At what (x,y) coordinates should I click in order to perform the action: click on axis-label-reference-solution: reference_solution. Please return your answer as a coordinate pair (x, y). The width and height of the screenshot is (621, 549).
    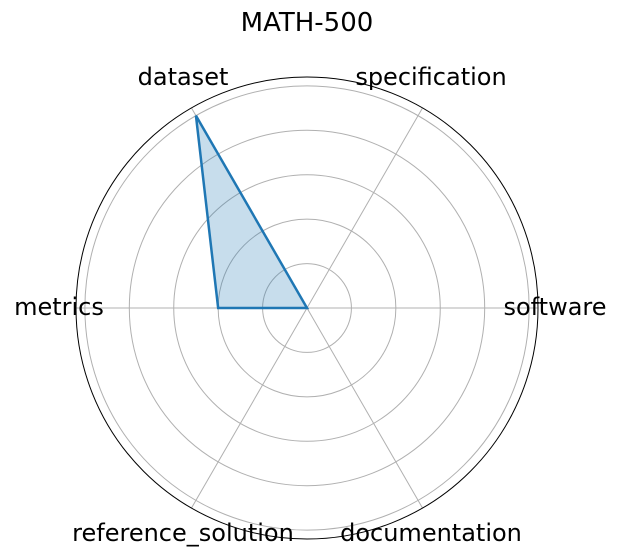
    Looking at the image, I should click on (183, 533).